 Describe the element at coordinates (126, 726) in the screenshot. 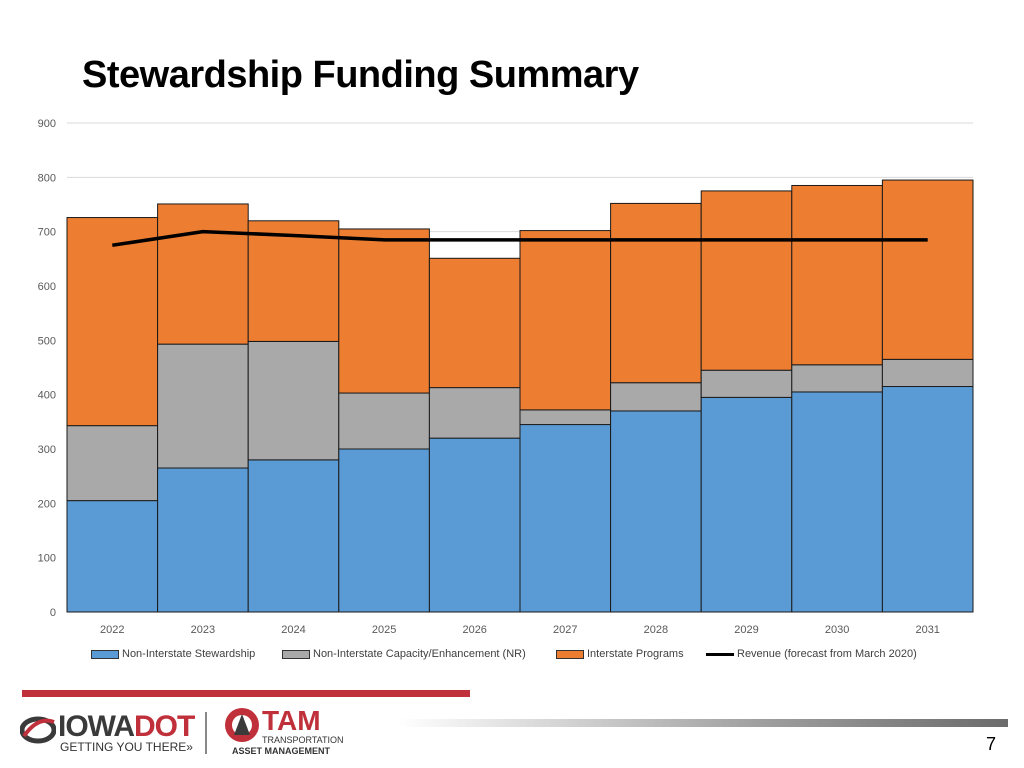

I see `iowa-dot-wordmark: IOWADOT` at that location.